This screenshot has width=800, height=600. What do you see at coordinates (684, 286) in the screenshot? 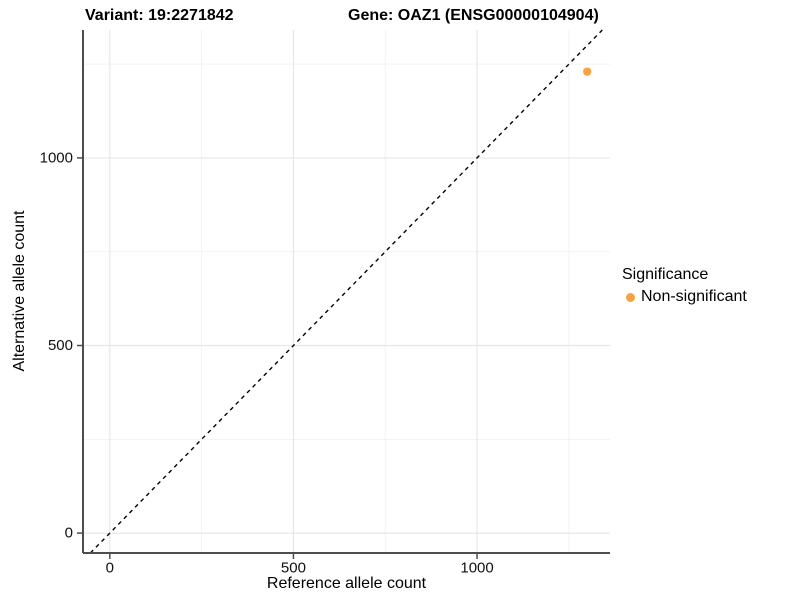
I see `legend: Significance Non-significant` at bounding box center [684, 286].